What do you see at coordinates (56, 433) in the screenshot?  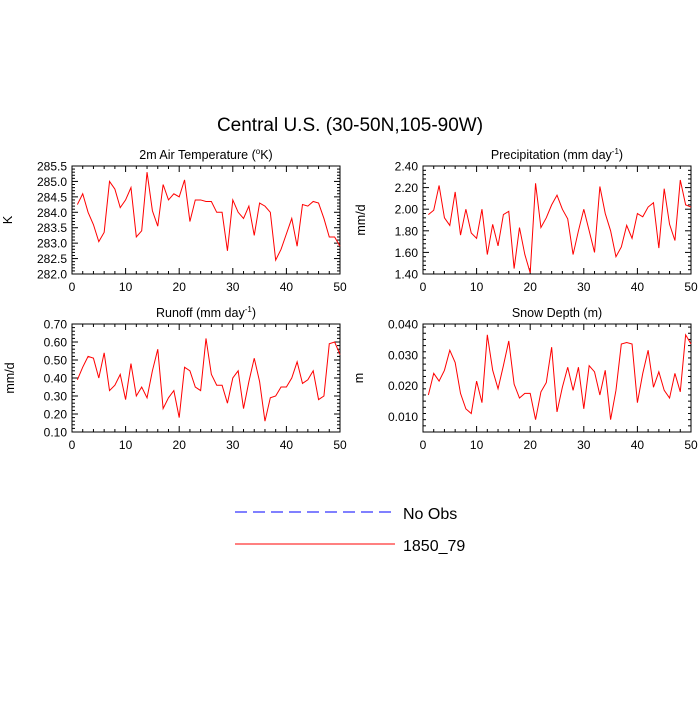 I see `panel-3-y-tick-label: 0.10` at bounding box center [56, 433].